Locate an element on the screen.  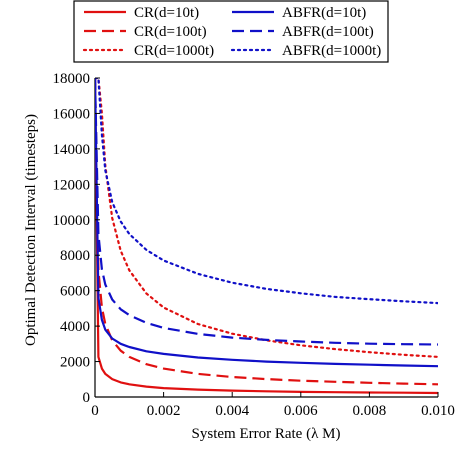
y-tick-label: 18000 is located at coordinates (72, 79).